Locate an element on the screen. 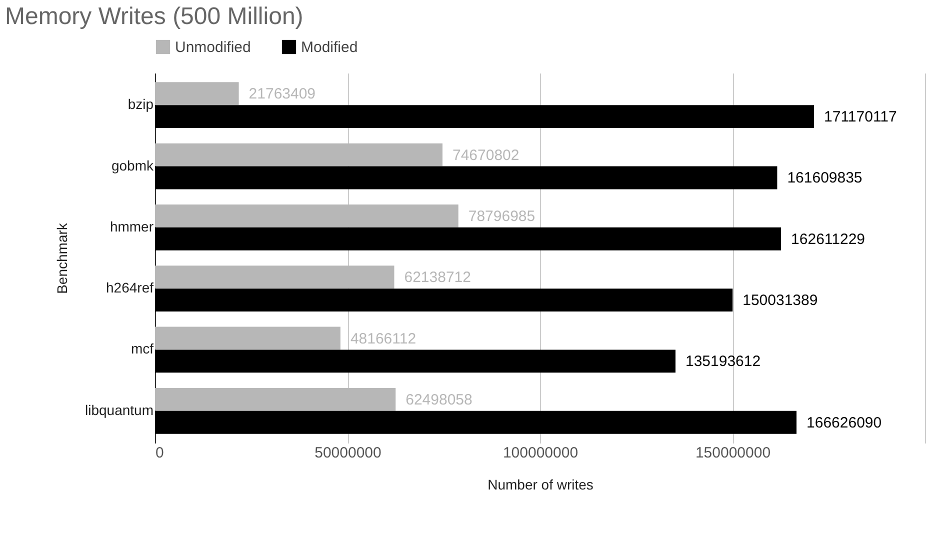 This screenshot has height=556, width=937. y-tick-label: bzip is located at coordinates (141, 104).